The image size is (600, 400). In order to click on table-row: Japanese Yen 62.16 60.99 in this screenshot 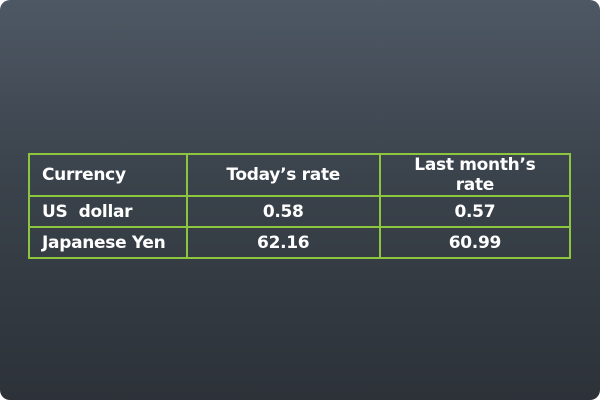, I will do `click(300, 242)`.